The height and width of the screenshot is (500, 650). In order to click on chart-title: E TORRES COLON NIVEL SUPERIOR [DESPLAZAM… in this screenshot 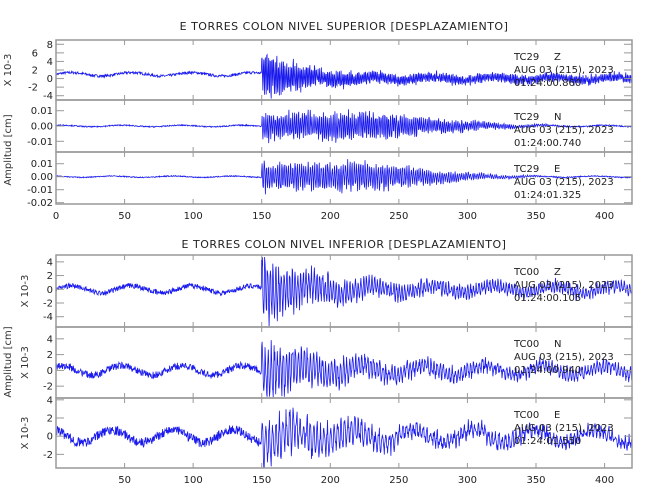, I will do `click(344, 26)`.